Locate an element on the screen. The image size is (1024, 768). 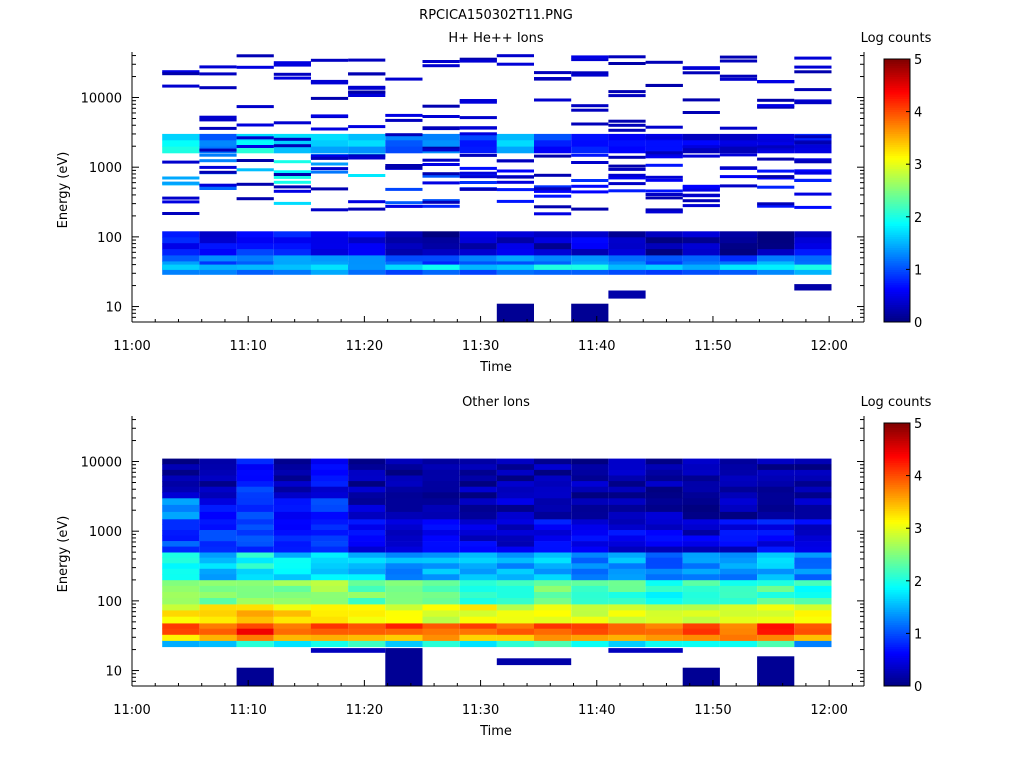
x-tick-label: 11:50 is located at coordinates (712, 346).